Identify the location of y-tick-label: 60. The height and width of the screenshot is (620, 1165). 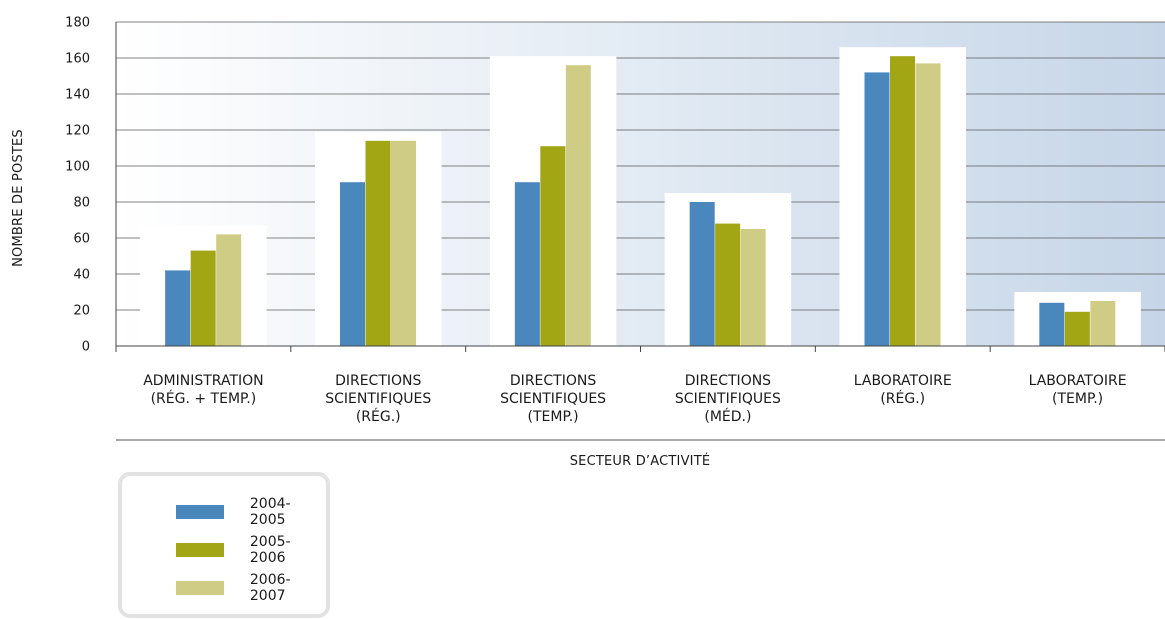
(81, 239).